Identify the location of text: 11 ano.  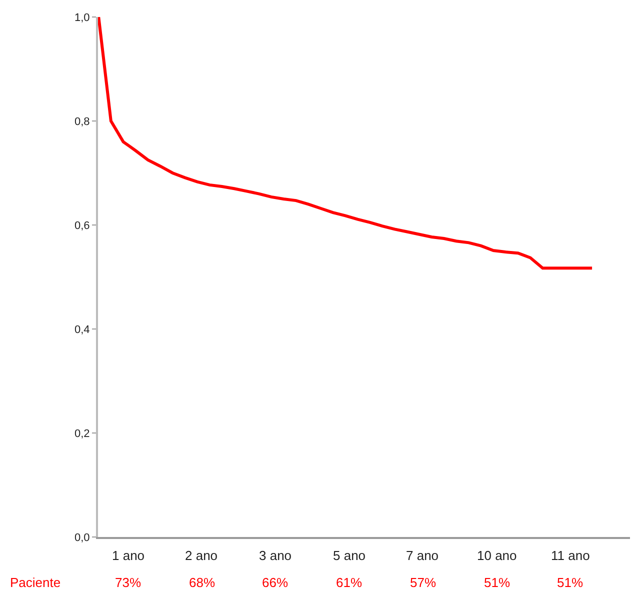
(570, 555).